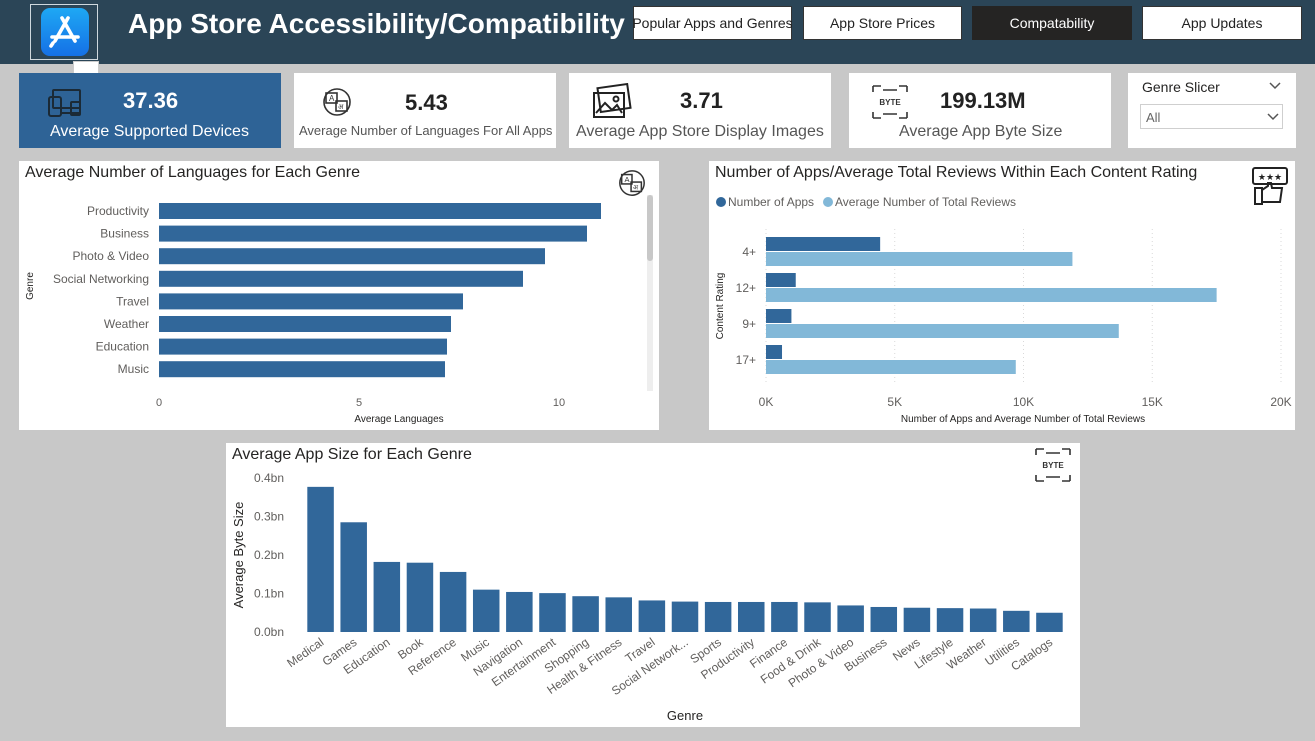 The image size is (1315, 741). What do you see at coordinates (894, 402) in the screenshot?
I see `x-tick-label: 5K` at bounding box center [894, 402].